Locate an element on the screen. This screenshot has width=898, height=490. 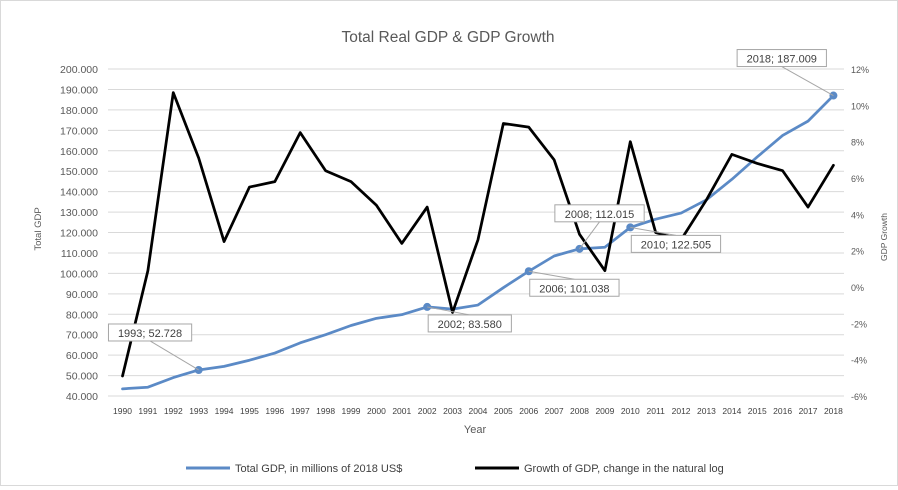
x-tick-label: 1996 is located at coordinates (274, 411).